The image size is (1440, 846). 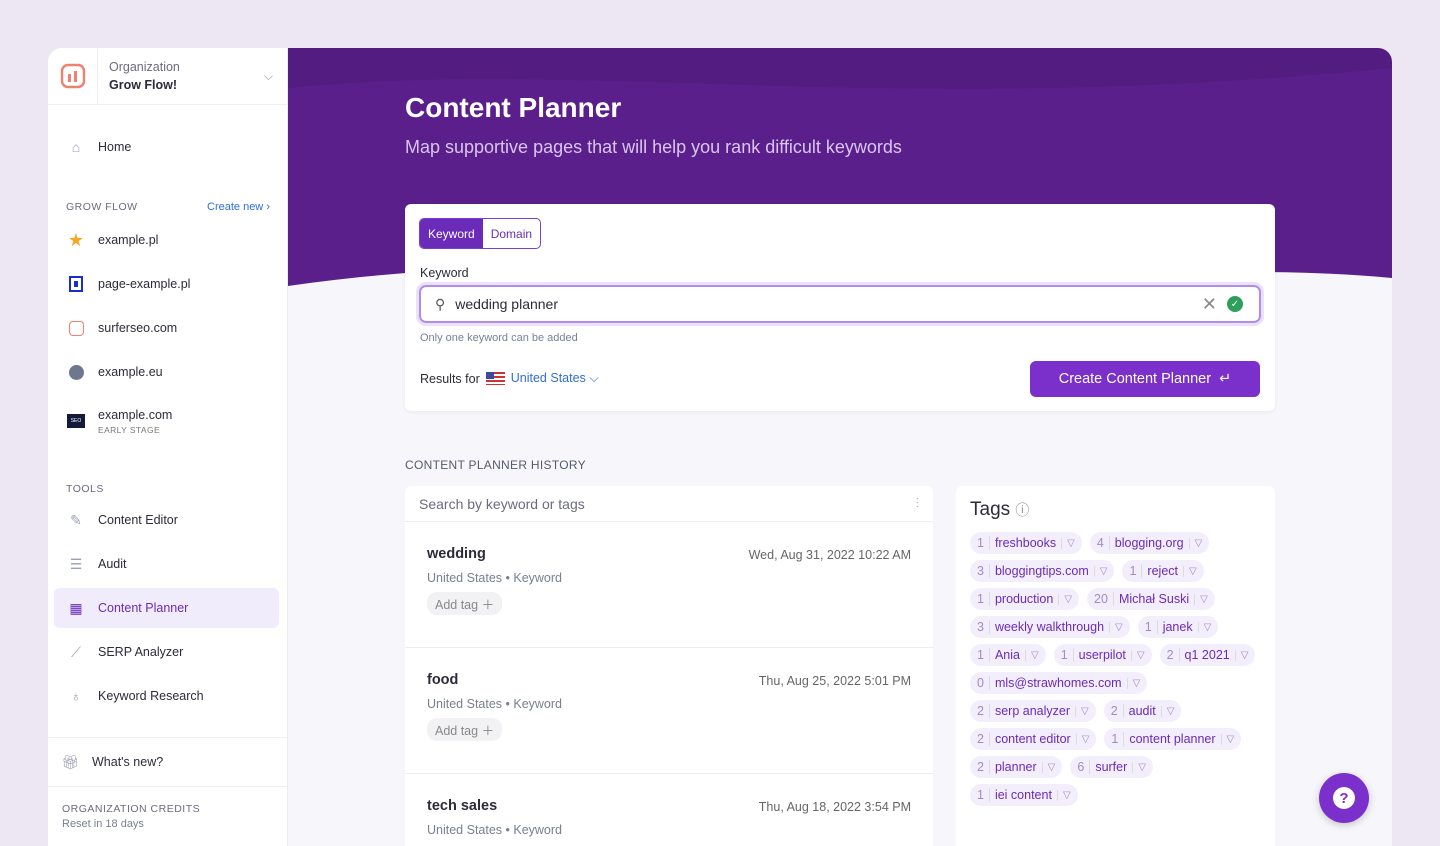 What do you see at coordinates (451, 233) in the screenshot?
I see `tab-keyword: Keyword` at bounding box center [451, 233].